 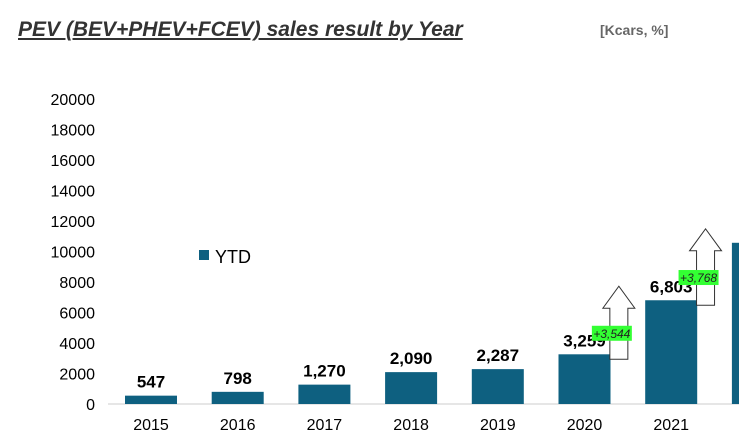 What do you see at coordinates (151, 382) in the screenshot?
I see `data-label: 547` at bounding box center [151, 382].